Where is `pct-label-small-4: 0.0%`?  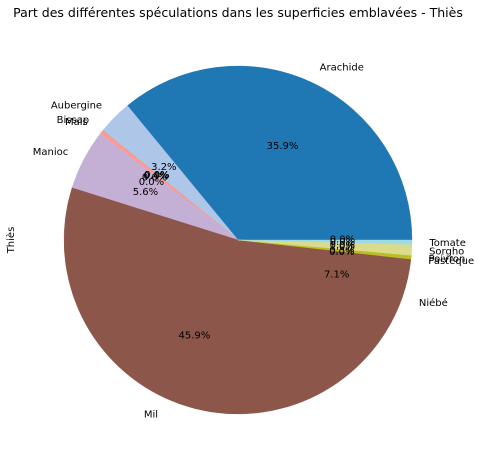 pct-label-small-4: 0.0% is located at coordinates (342, 245).